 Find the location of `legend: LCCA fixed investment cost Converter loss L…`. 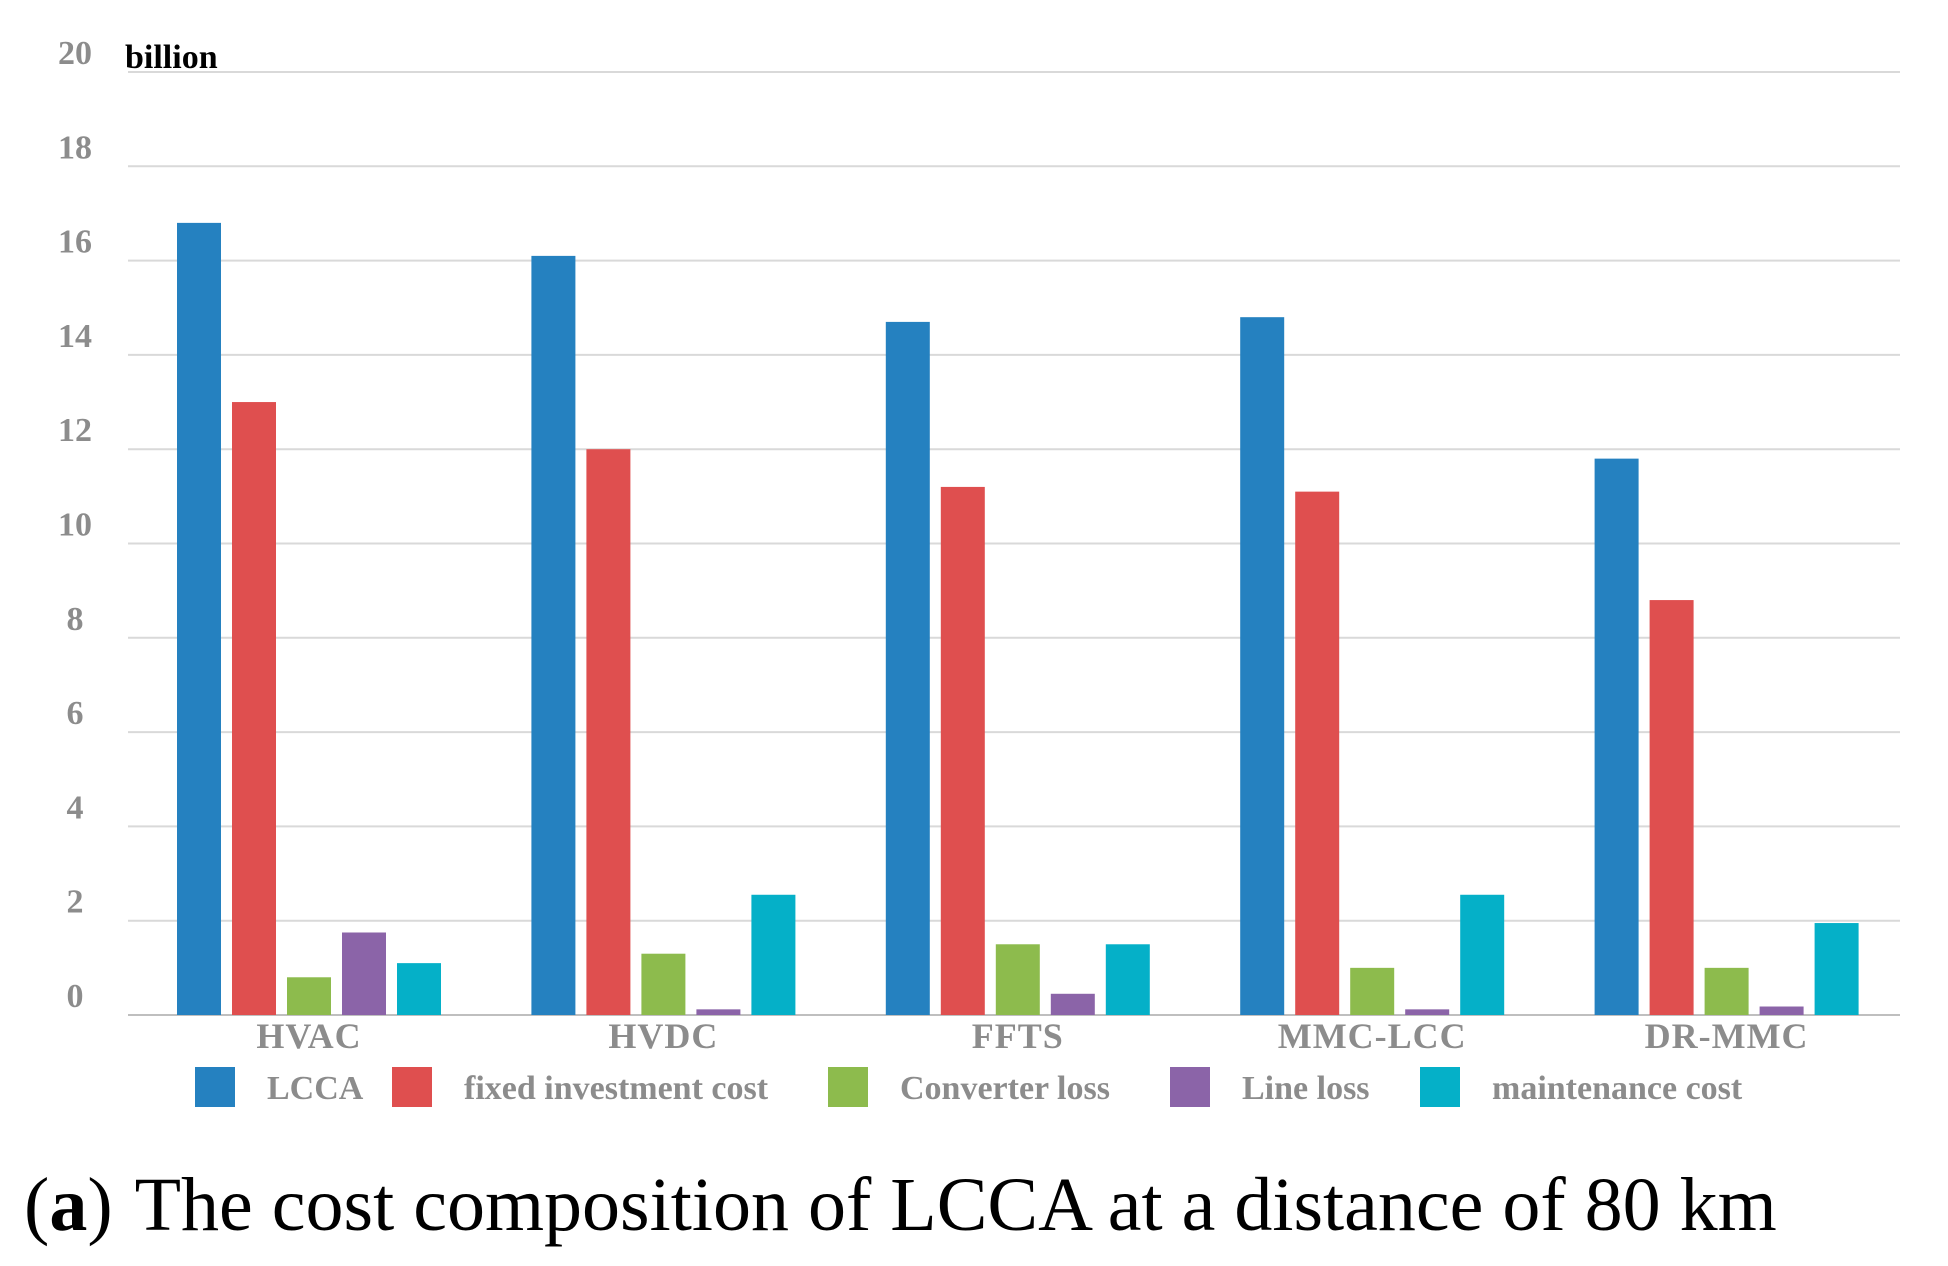

legend: LCCA fixed investment cost Converter loss L… is located at coordinates (969, 1087).